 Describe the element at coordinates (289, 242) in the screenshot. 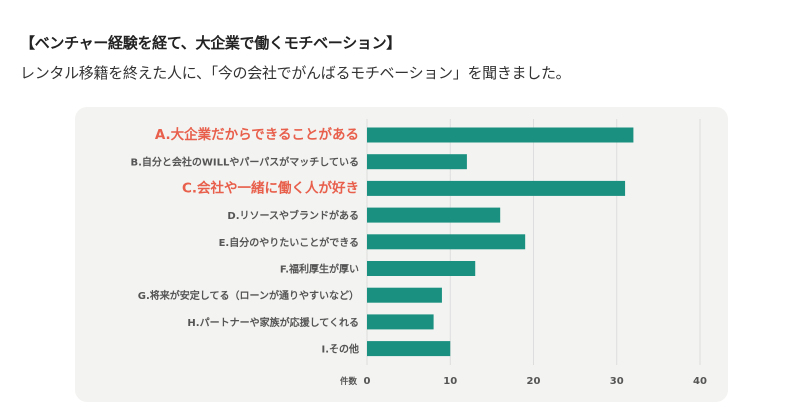

I see `category-label: E.自分のやりたいことができる` at that location.